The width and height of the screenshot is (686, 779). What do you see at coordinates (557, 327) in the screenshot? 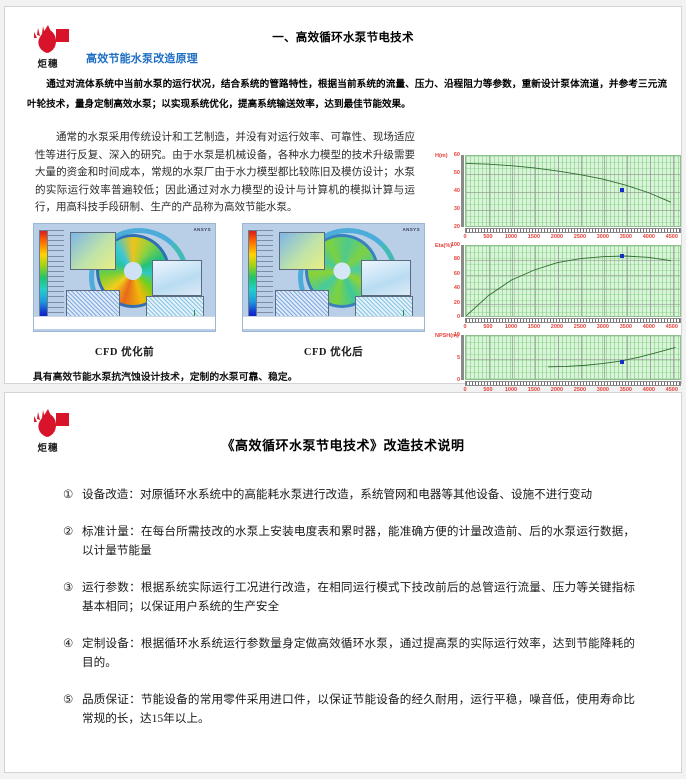
I see `chart-efficiency-xtick: 2000` at bounding box center [557, 327].